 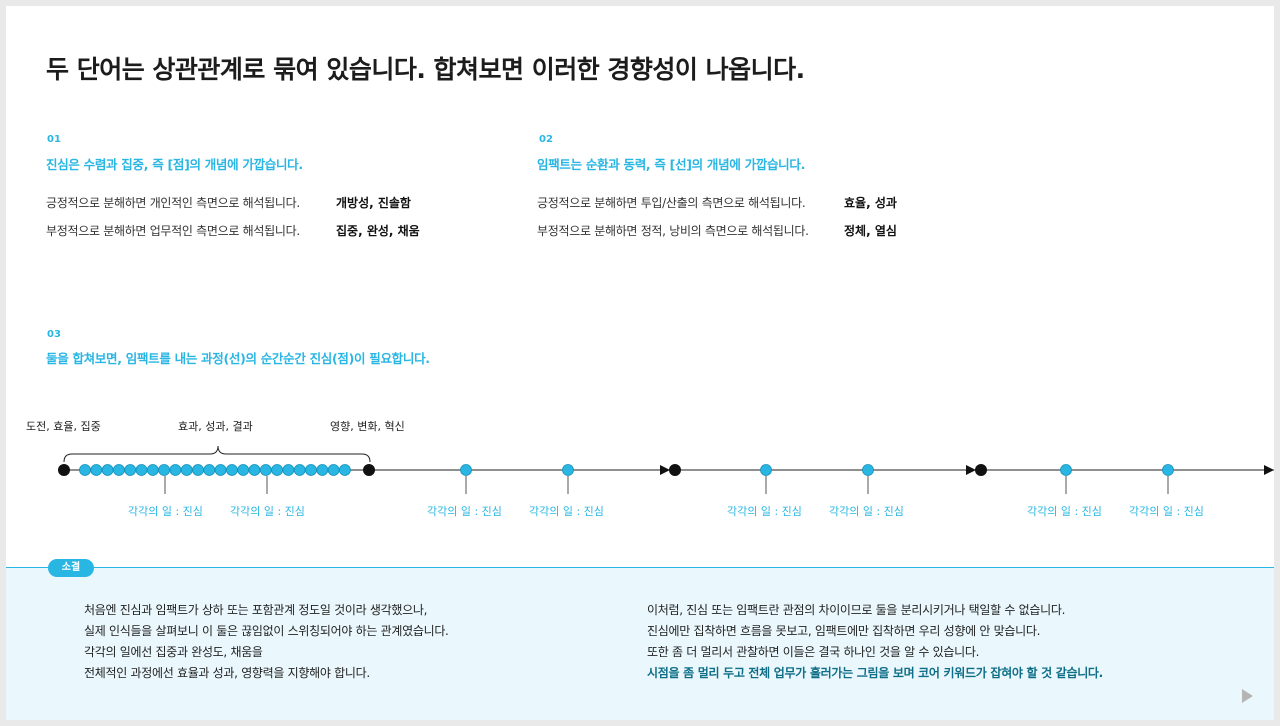 I want to click on section-02-keywords-1: 효율, 성과, so click(x=870, y=203).